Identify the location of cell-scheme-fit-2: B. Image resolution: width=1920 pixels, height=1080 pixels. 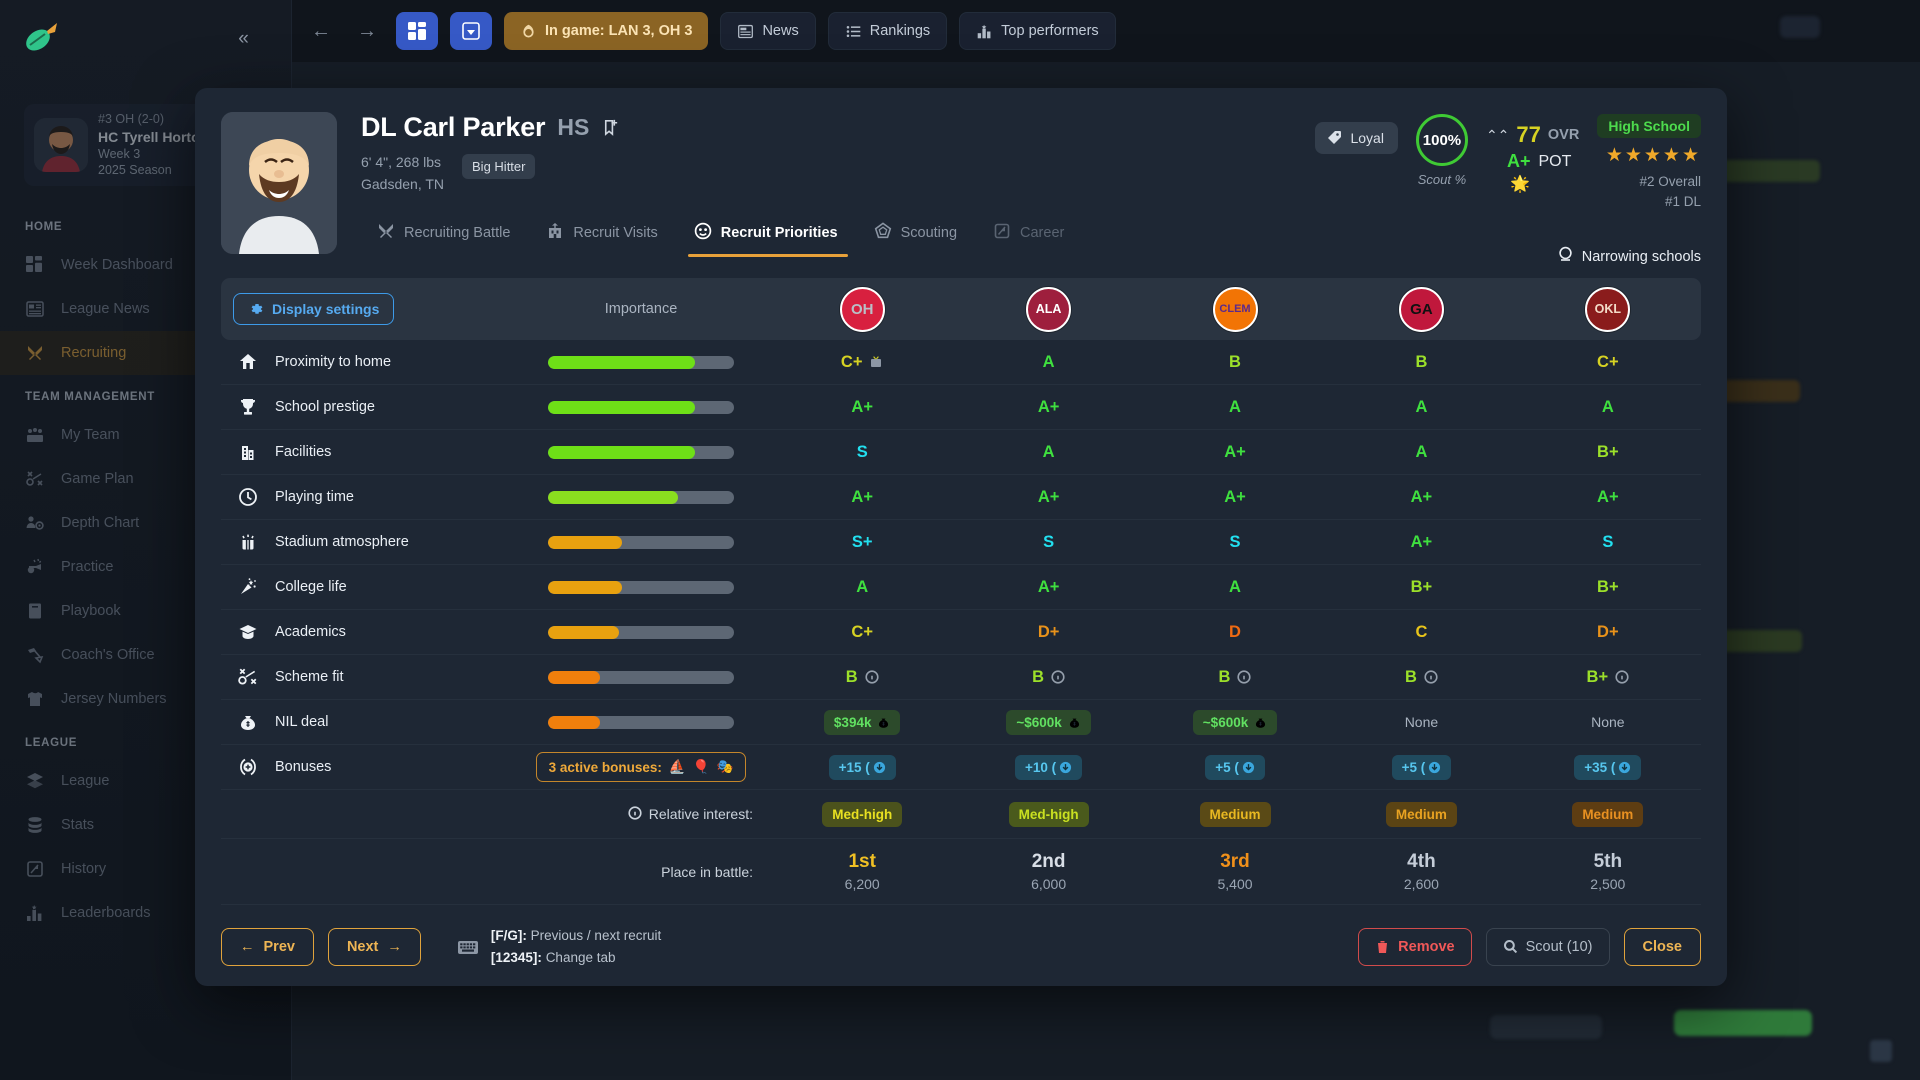
(1235, 677).